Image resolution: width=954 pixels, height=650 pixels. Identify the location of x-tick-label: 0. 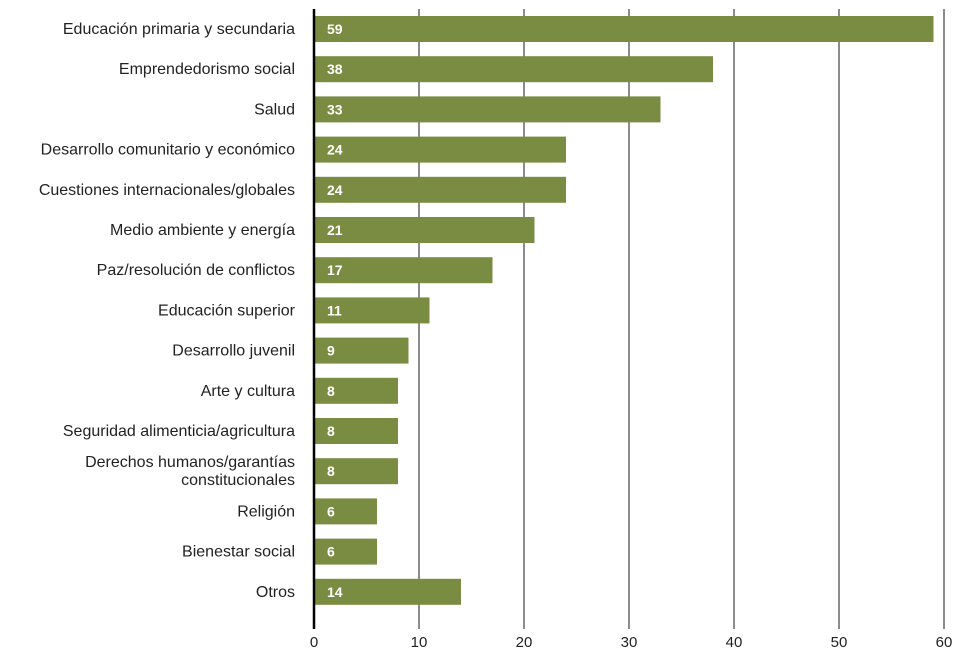
(314, 642).